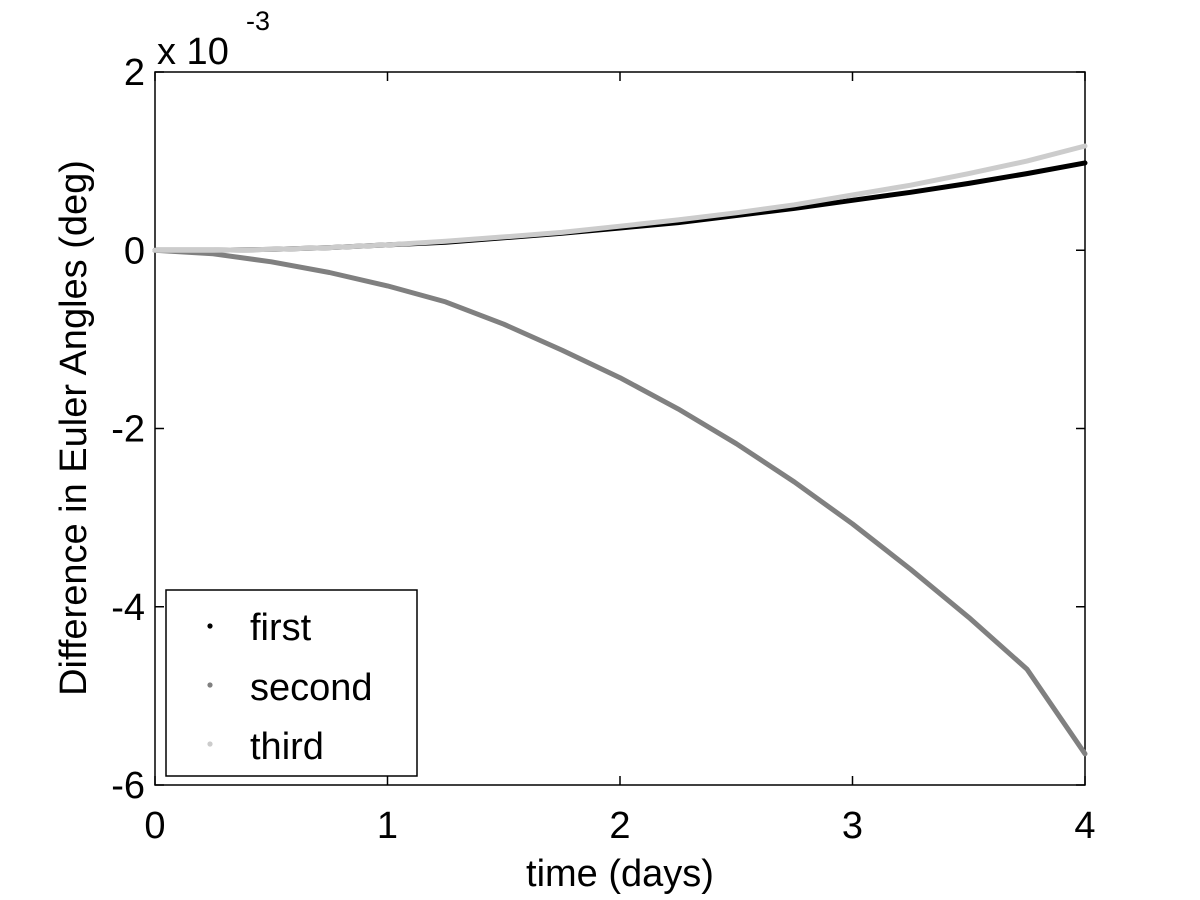  I want to click on x-axis-label: time (days), so click(620, 874).